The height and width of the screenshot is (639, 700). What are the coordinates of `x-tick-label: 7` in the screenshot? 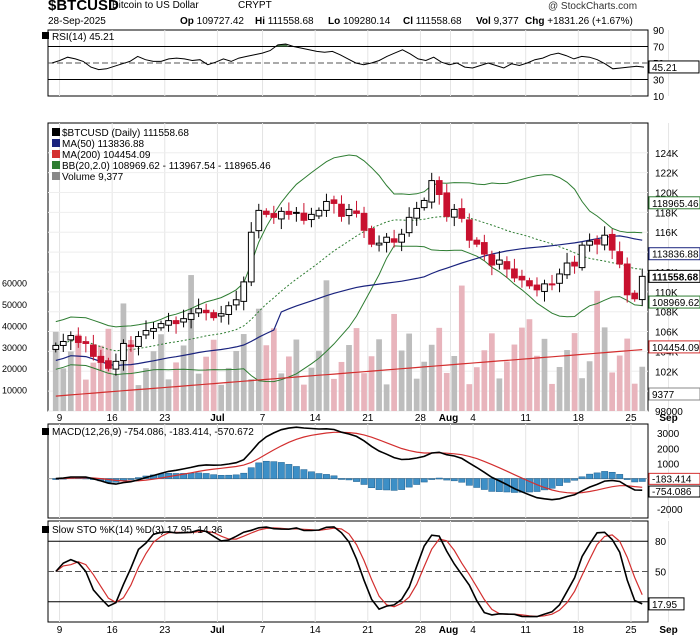 It's located at (263, 418).